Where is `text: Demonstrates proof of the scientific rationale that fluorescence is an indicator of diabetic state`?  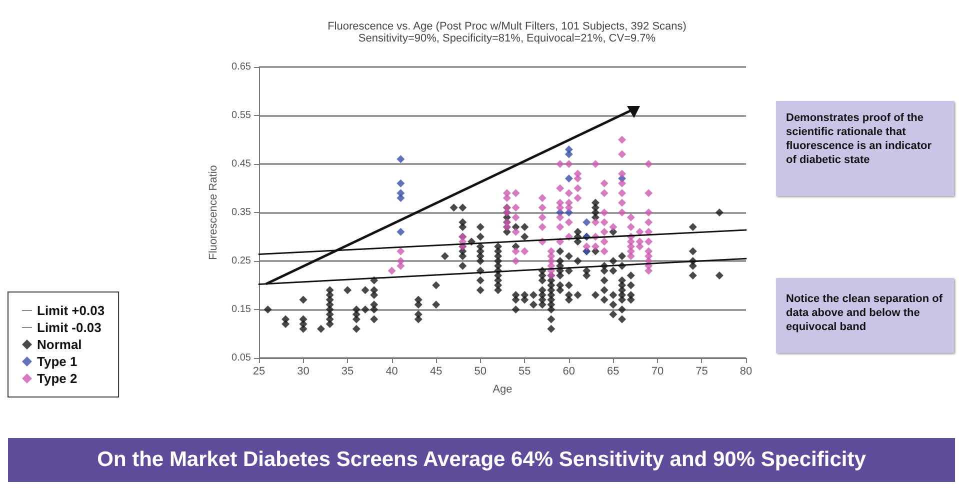
text: Demonstrates proof of the scientific rationale that fluorescence is an indicator of diabetic state is located at coordinates (865, 148).